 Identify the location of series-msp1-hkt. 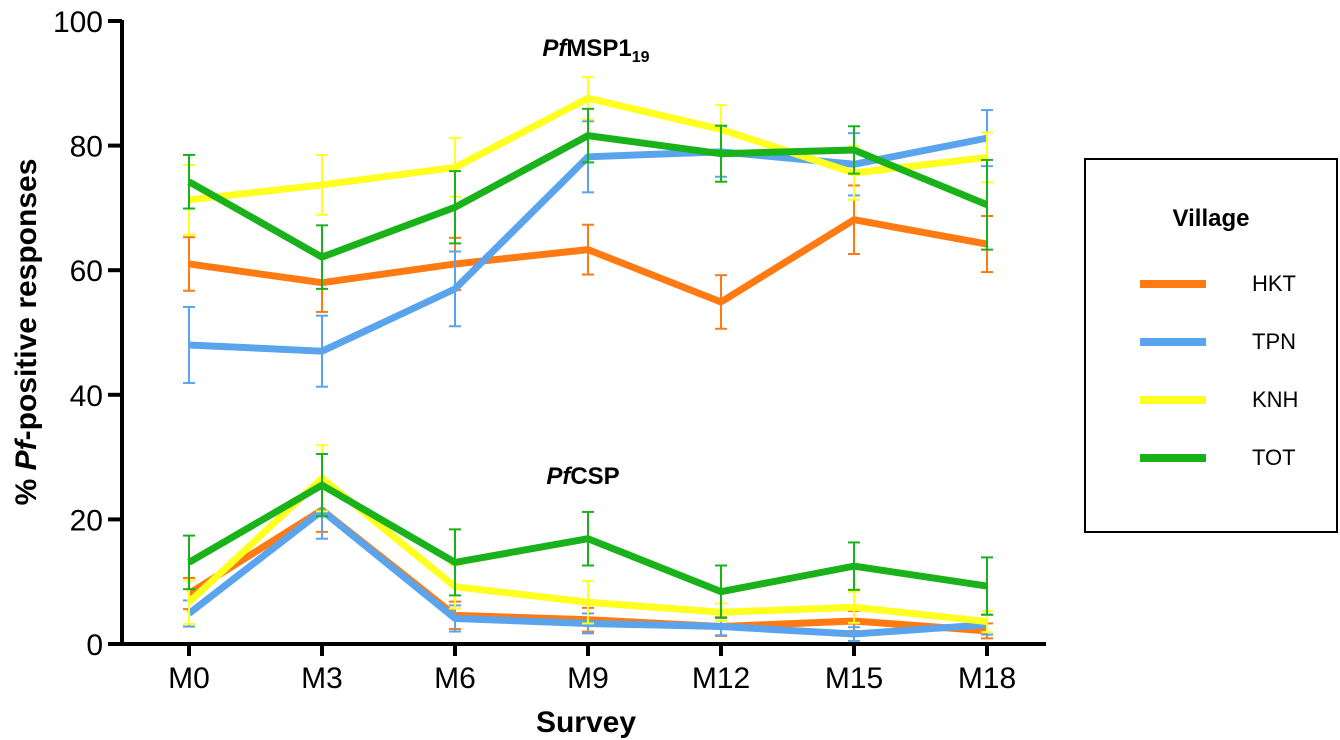
(588, 257).